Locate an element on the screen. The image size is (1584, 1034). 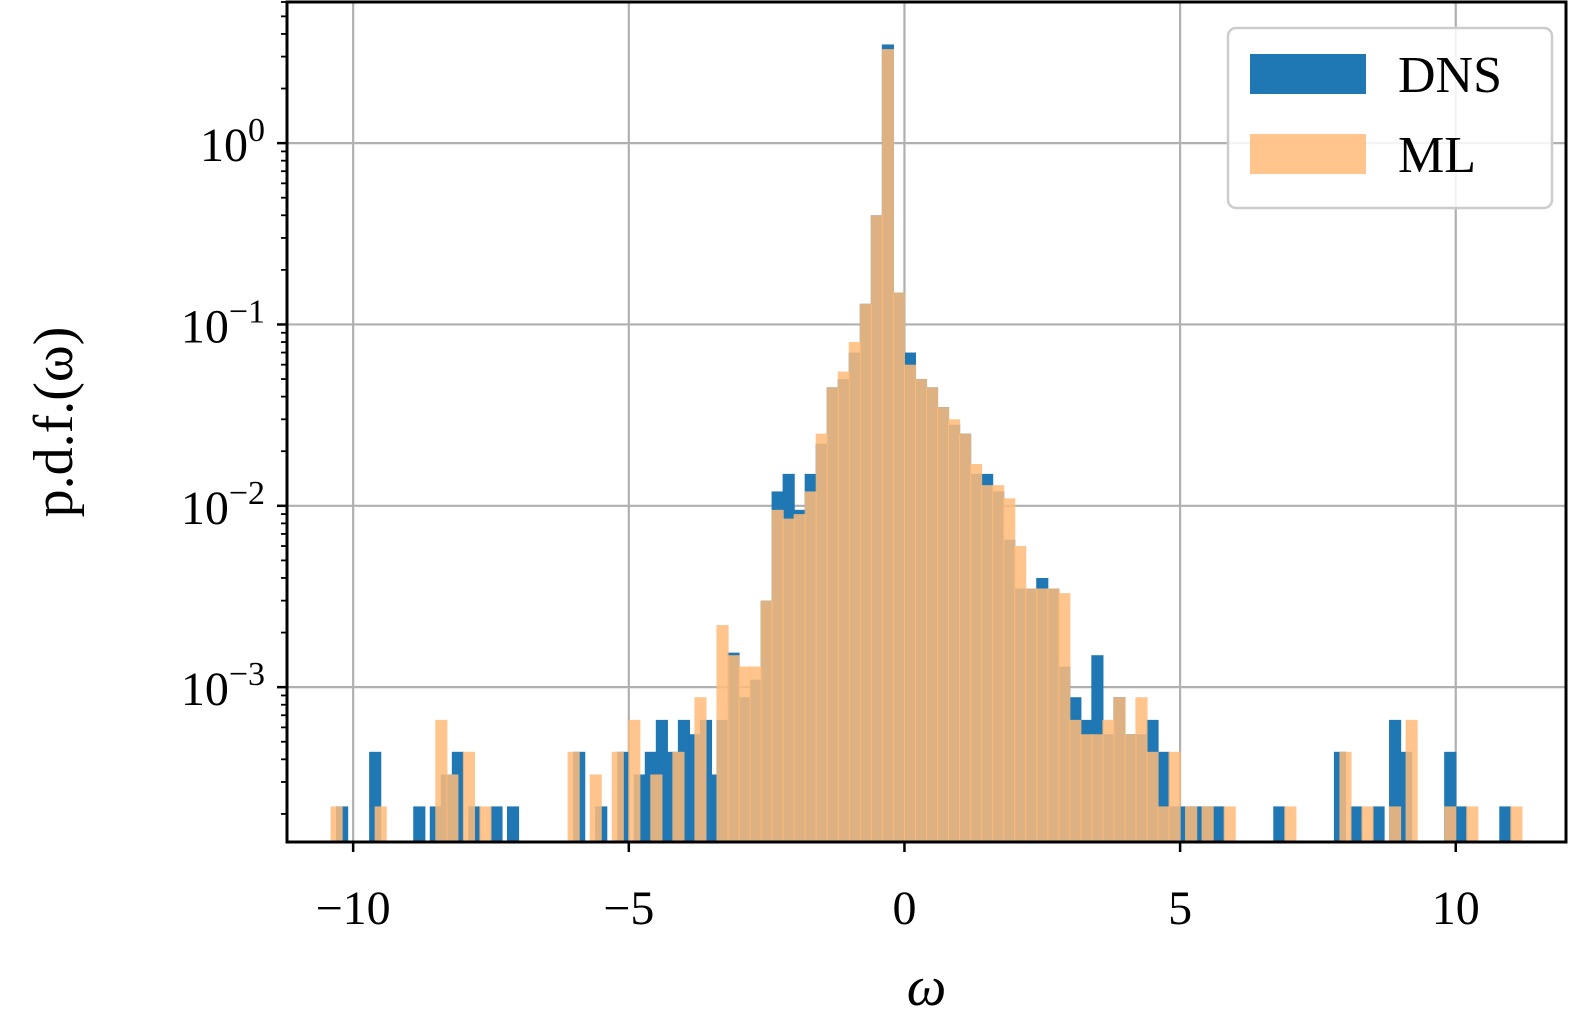
x-tick-label: 10 is located at coordinates (1456, 908).